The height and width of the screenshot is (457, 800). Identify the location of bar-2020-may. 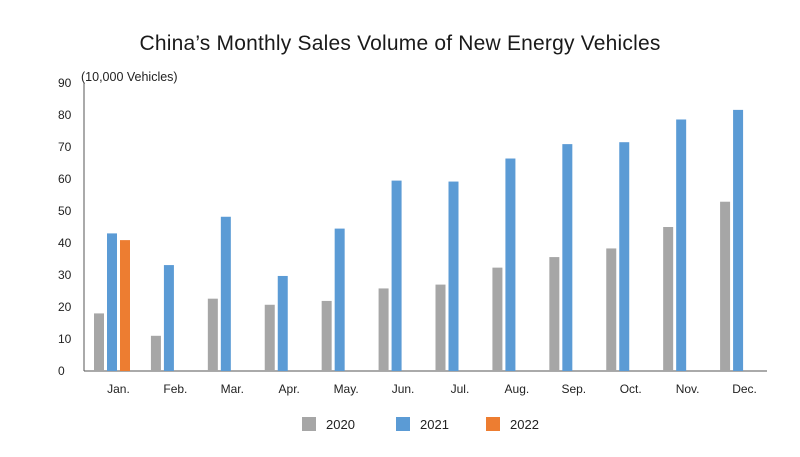
(326, 335).